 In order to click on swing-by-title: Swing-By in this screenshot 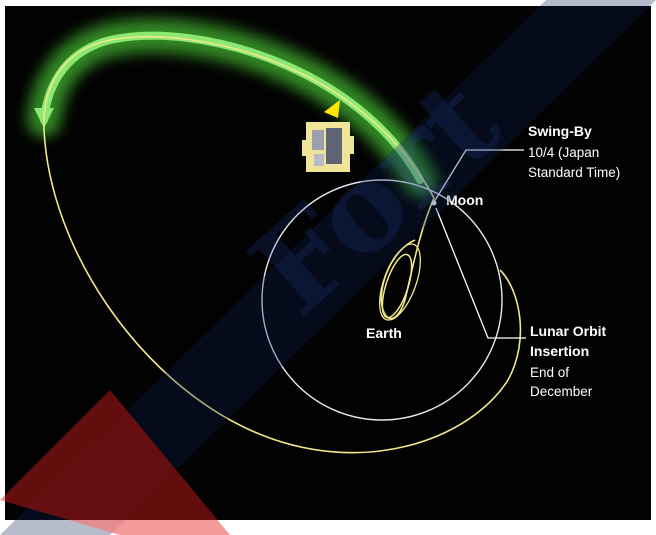, I will do `click(560, 131)`.